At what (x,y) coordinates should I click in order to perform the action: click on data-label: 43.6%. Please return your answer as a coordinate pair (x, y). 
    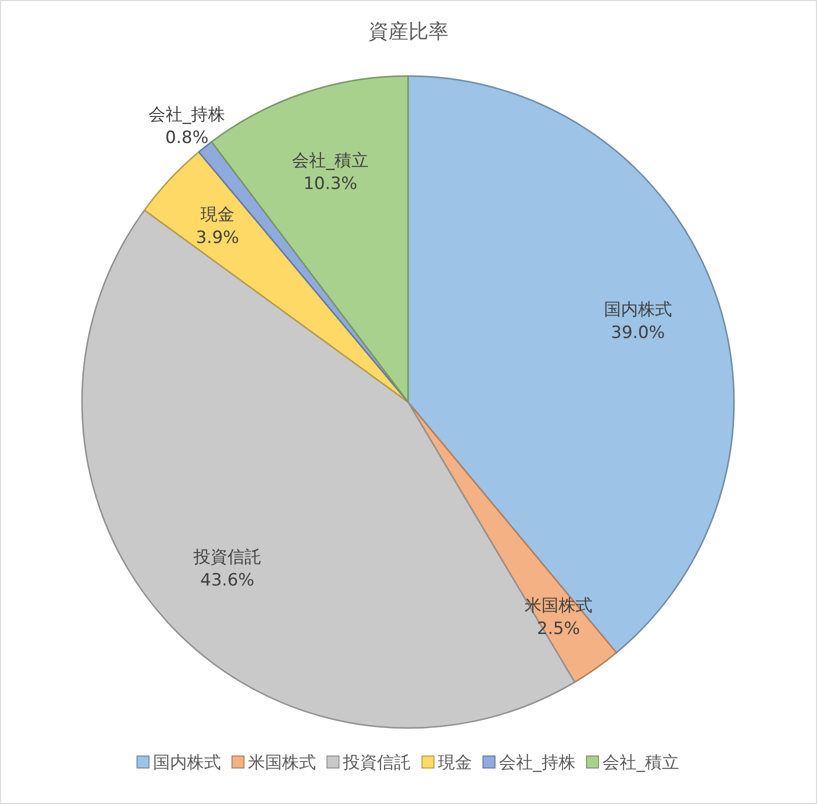
    Looking at the image, I should click on (227, 580).